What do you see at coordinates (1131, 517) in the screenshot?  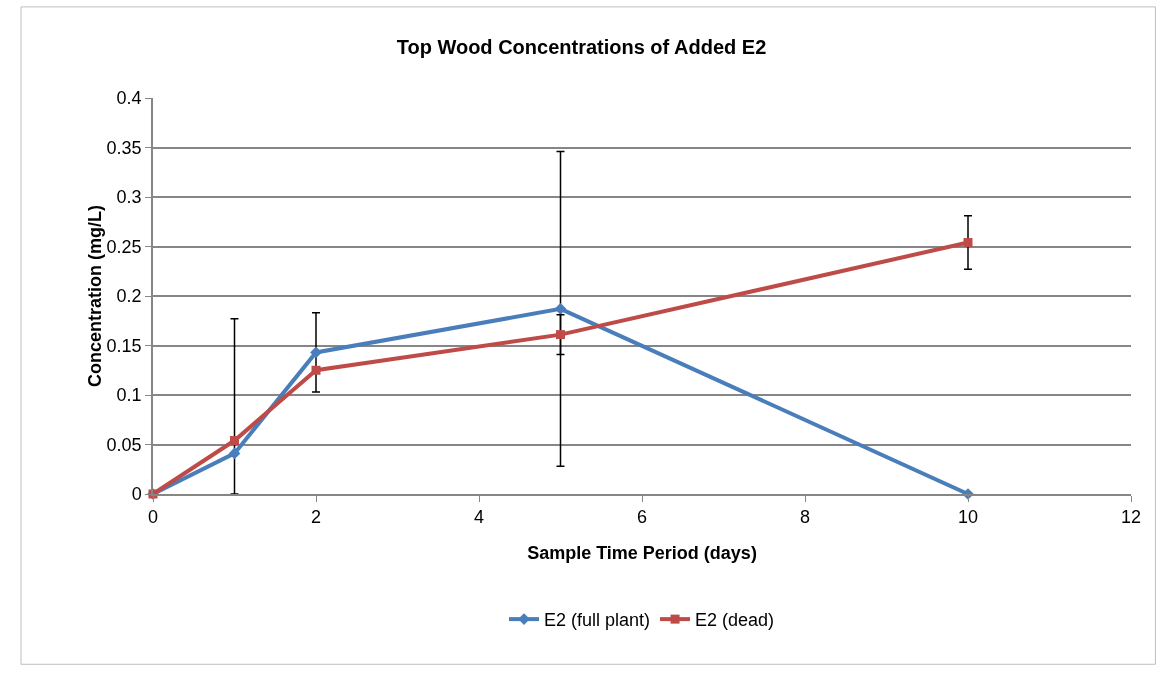 I see `x-tick-label: 12` at bounding box center [1131, 517].